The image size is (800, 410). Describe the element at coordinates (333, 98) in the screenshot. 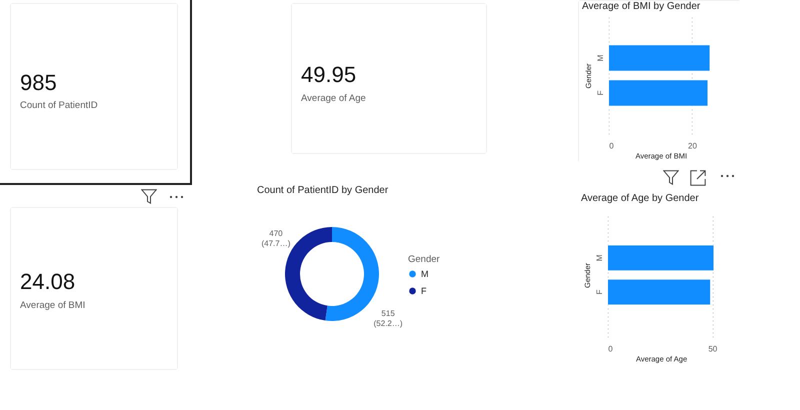

I see `category-label: Average of Age` at that location.